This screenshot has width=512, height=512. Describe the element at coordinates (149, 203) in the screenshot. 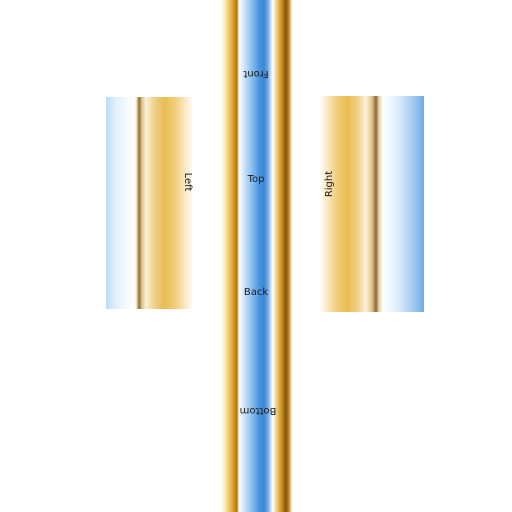

I see `left-face-panel` at that location.